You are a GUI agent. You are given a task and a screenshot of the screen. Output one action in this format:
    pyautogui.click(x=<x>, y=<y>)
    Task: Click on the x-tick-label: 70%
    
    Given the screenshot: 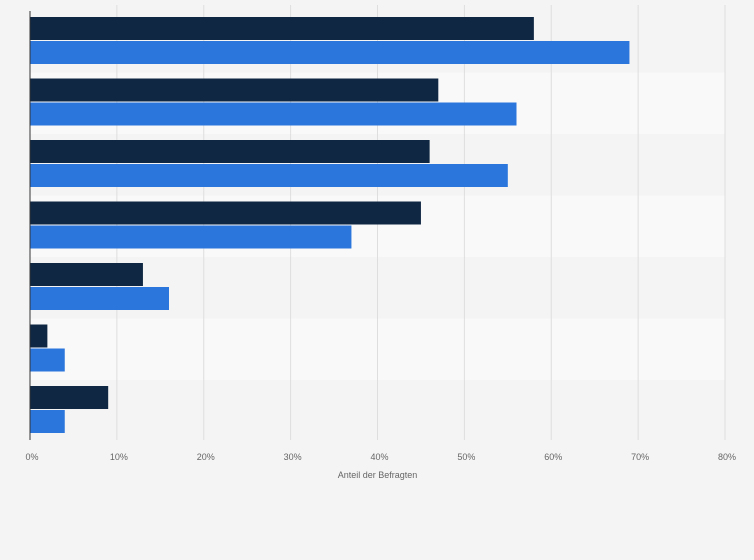 What is the action you would take?
    pyautogui.click(x=640, y=457)
    